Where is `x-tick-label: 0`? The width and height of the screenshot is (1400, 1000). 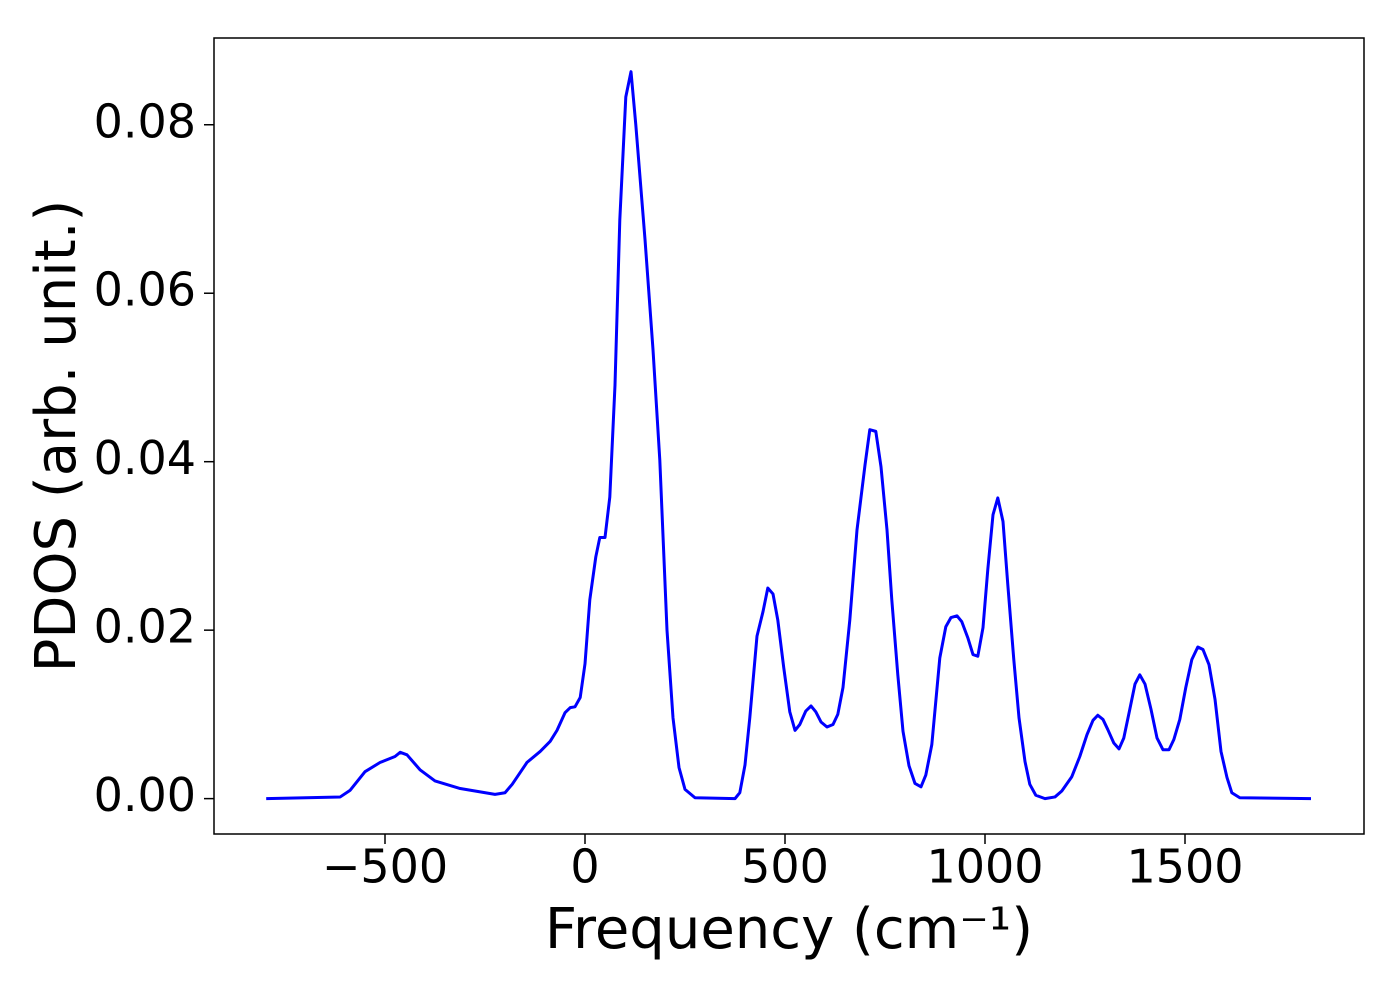
x-tick-label: 0 is located at coordinates (584, 867).